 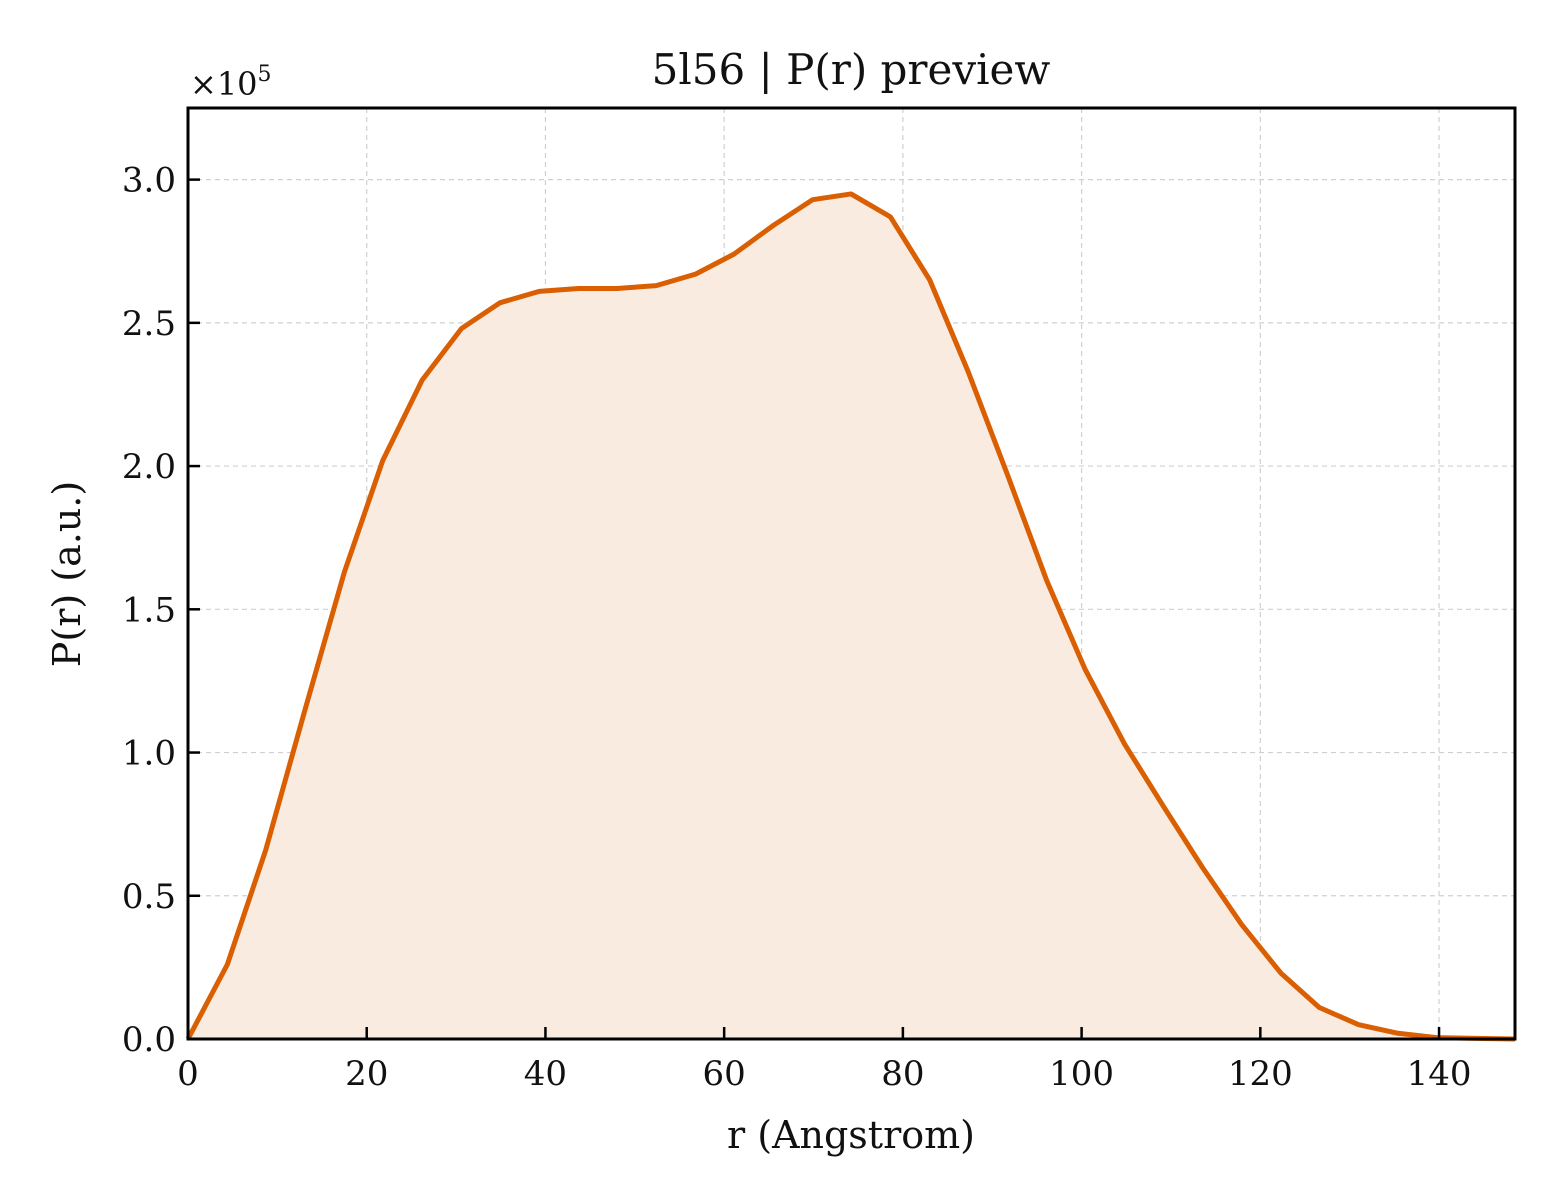 I want to click on x-tick-label: 20, so click(x=366, y=1074).